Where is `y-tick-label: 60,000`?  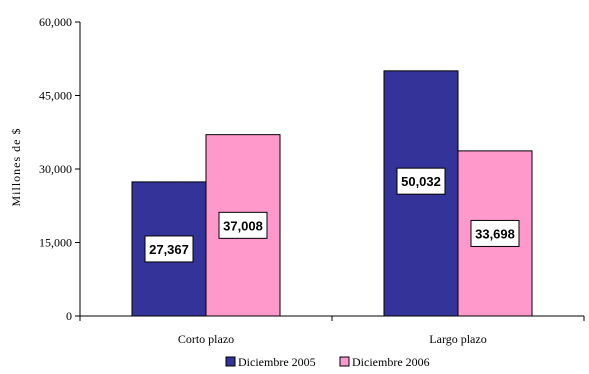
y-tick-label: 60,000 is located at coordinates (55, 22).